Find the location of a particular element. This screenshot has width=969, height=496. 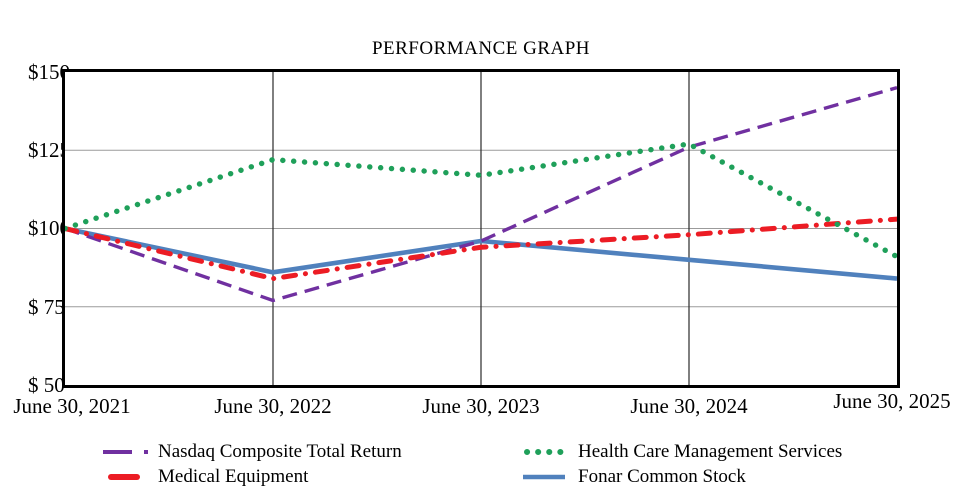

dotted-green-line-swatch-icon is located at coordinates (546, 452).